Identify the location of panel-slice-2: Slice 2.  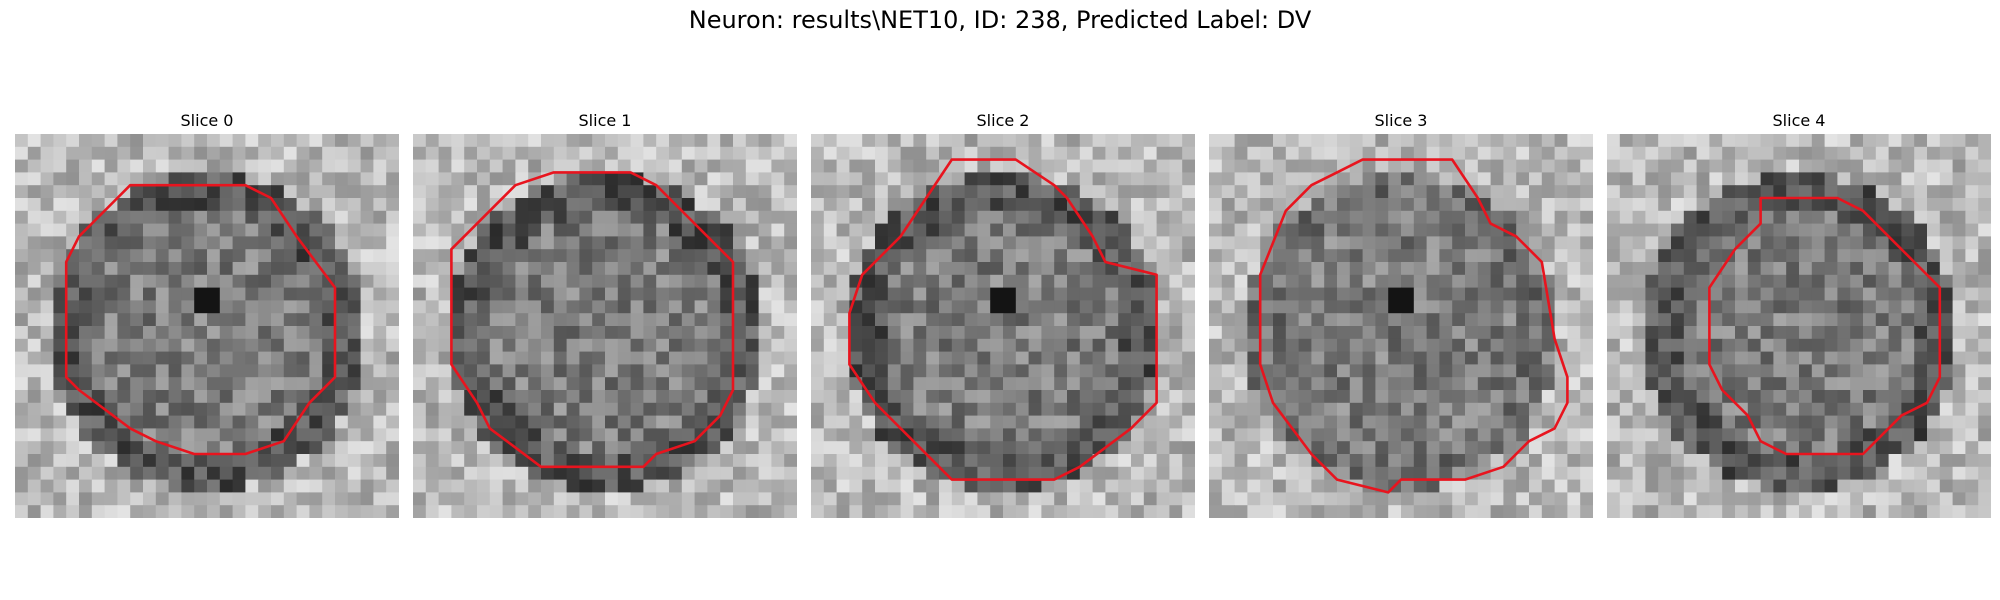
(1003, 313).